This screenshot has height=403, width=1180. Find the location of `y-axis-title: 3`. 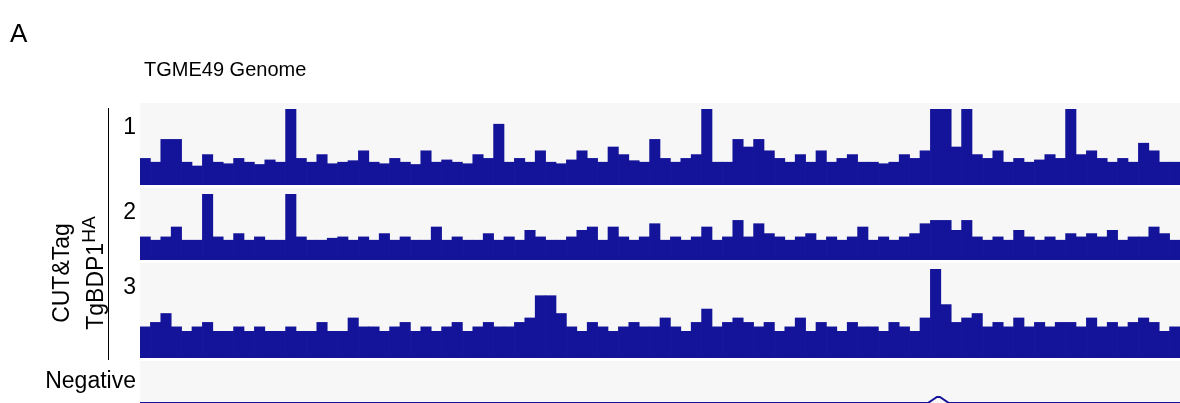

y-axis-title: 3 is located at coordinates (129, 286).